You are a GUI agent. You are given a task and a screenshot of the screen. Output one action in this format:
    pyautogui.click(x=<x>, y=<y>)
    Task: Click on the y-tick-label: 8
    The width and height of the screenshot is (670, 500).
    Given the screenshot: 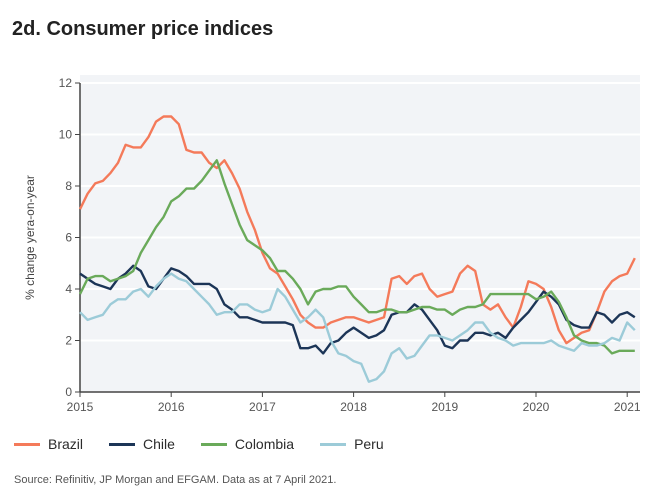 What is the action you would take?
    pyautogui.click(x=68, y=186)
    